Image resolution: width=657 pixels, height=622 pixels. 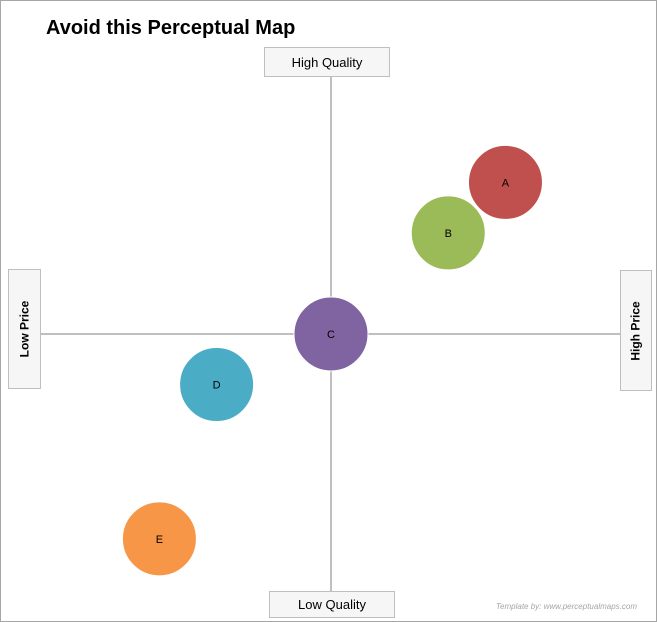 I want to click on axis-label-low-price: Low Price, so click(x=24, y=329).